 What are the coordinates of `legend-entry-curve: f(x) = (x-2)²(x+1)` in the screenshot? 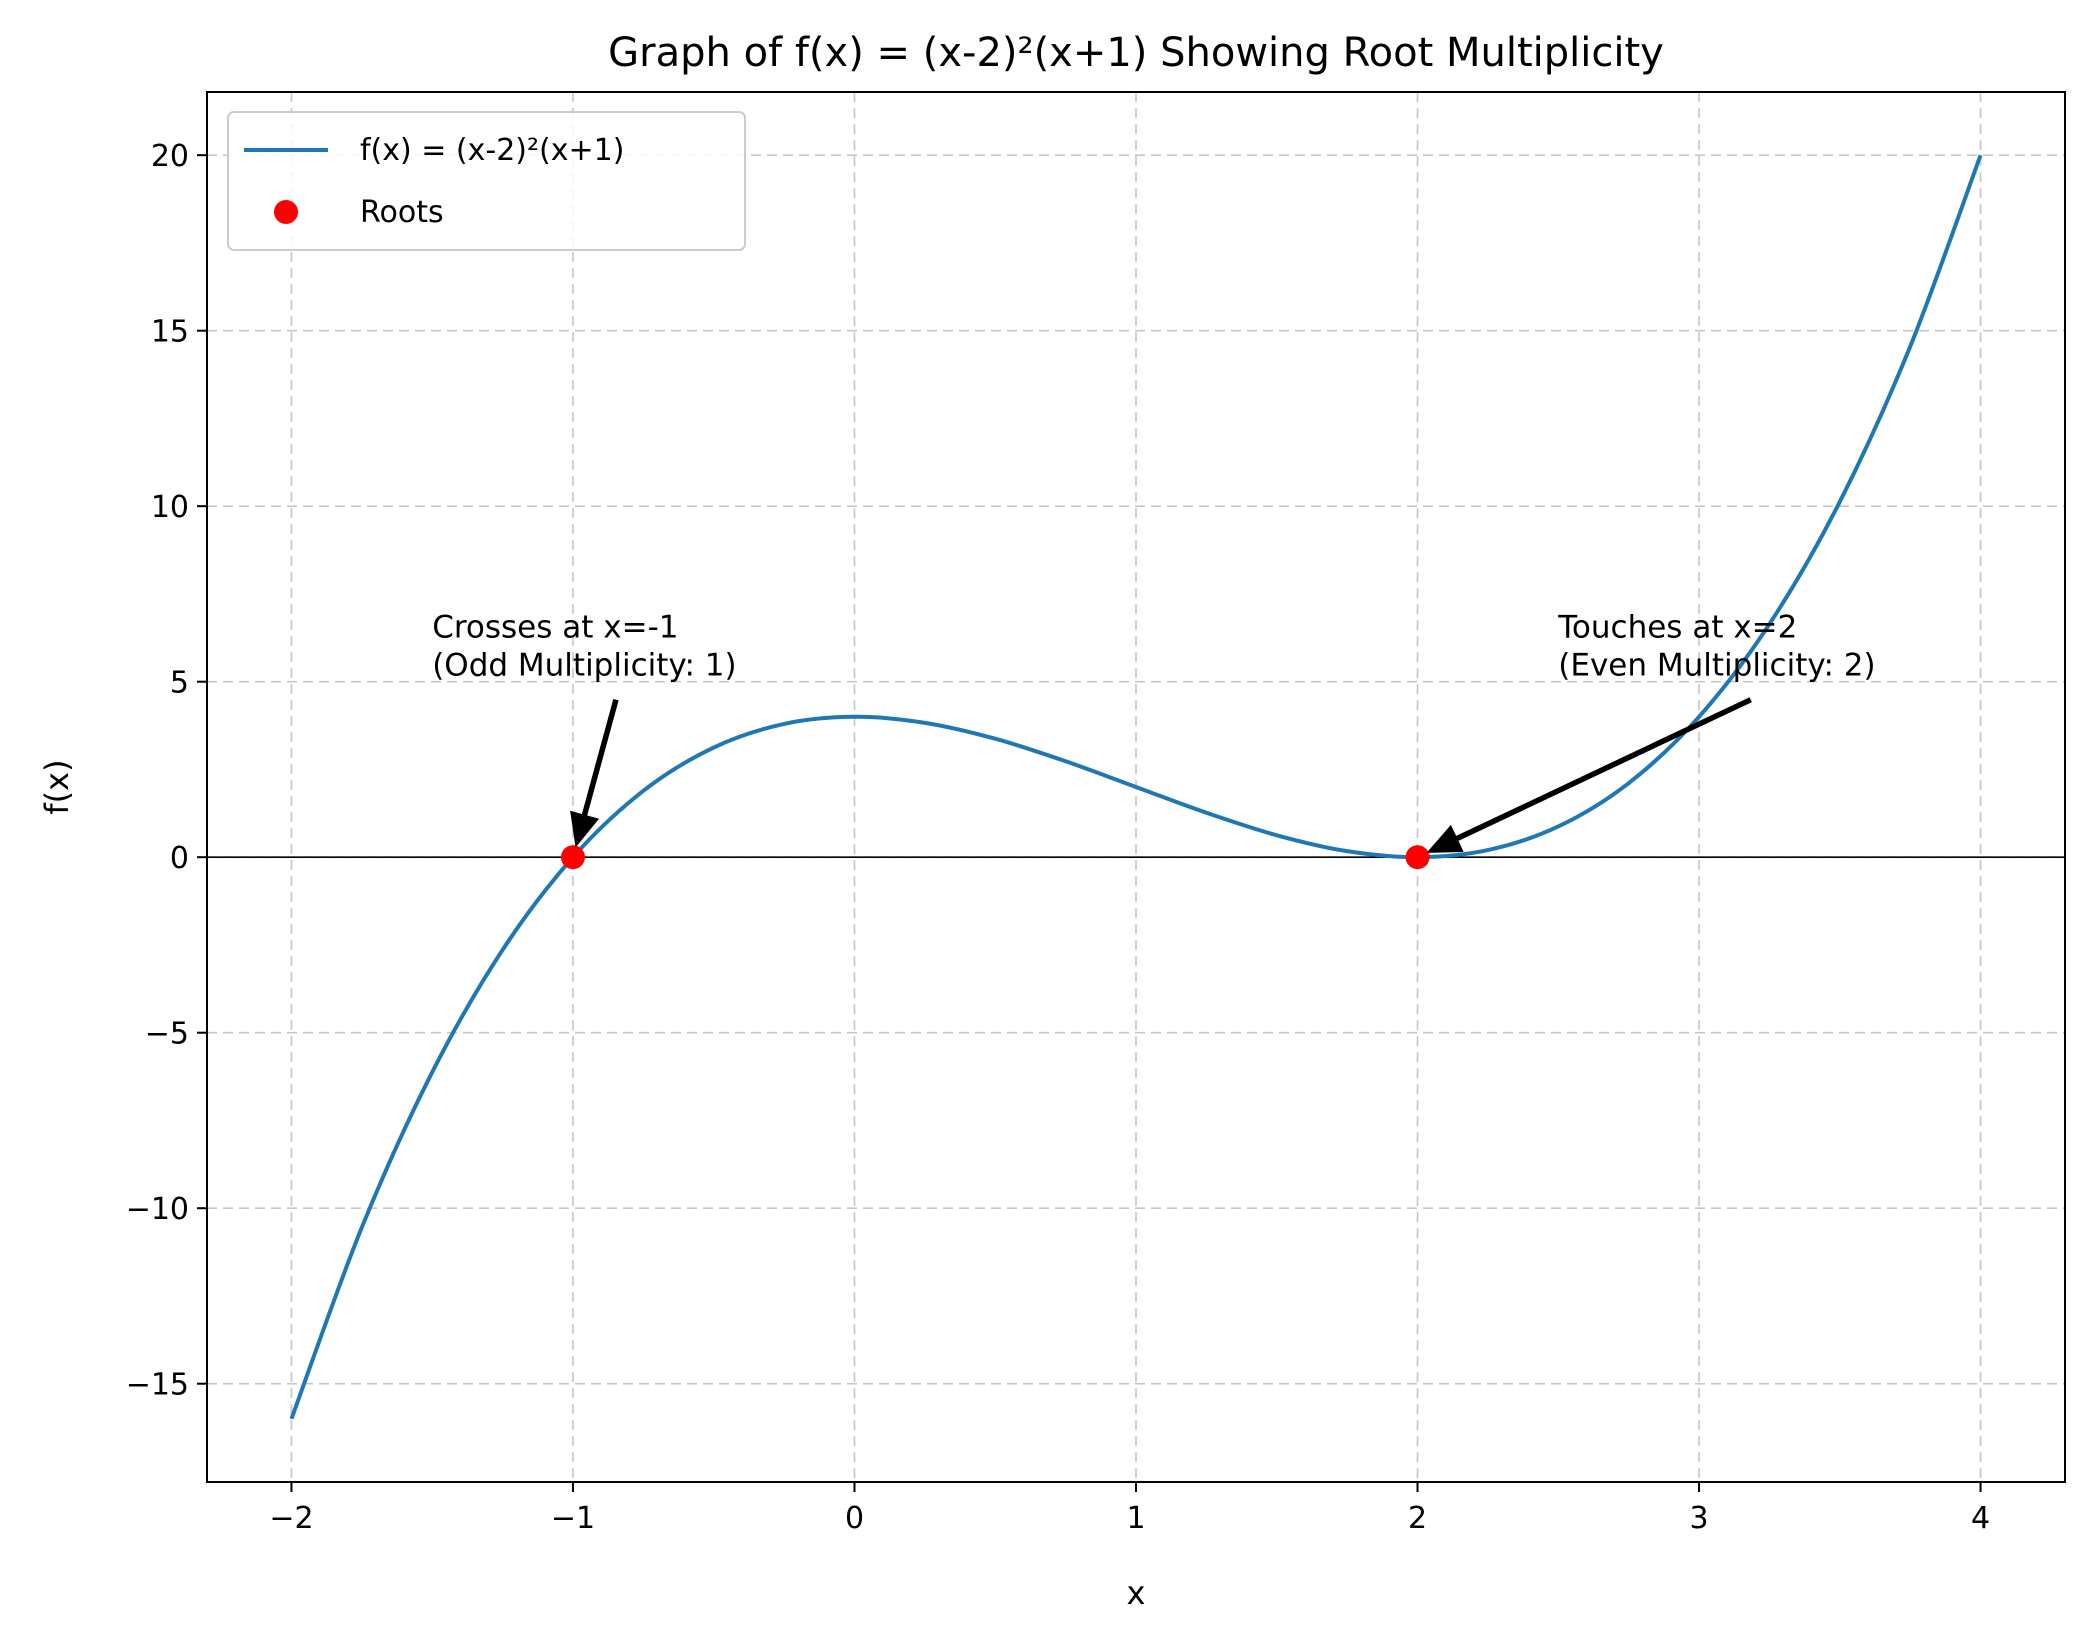 It's located at (492, 150).